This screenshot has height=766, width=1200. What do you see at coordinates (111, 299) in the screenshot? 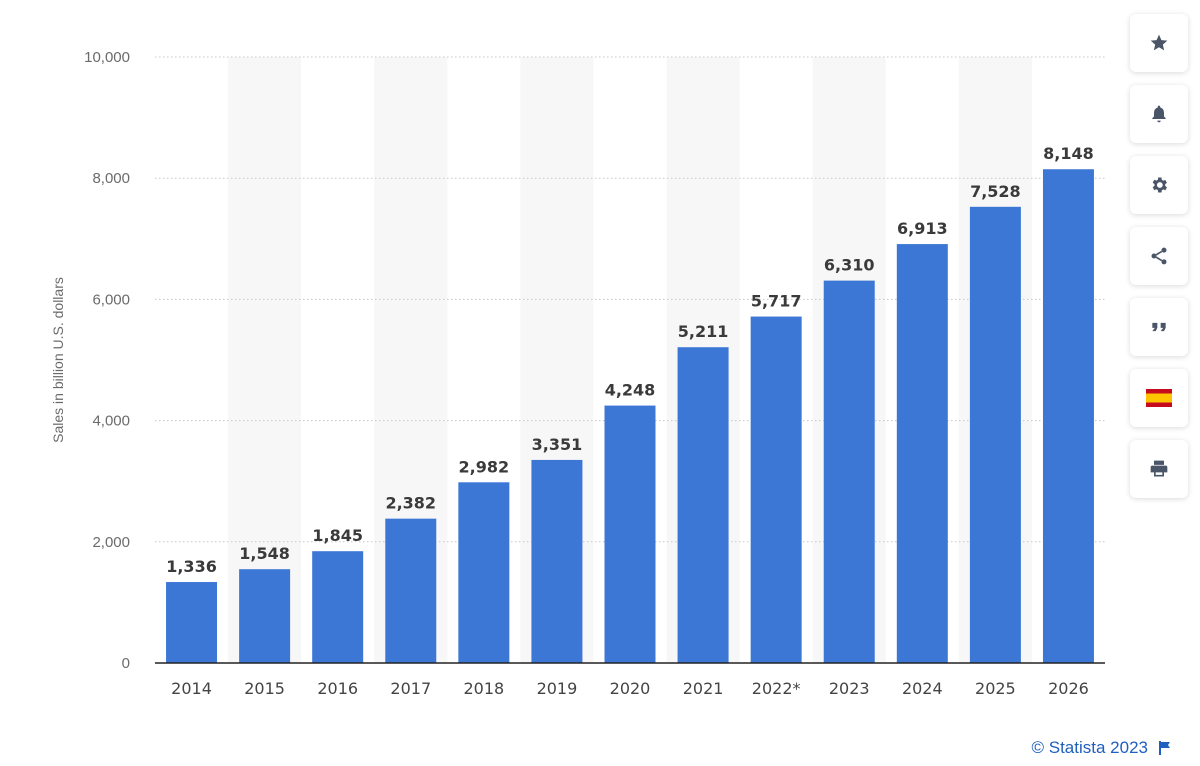
I see `y-tick-label: 6,000` at bounding box center [111, 299].